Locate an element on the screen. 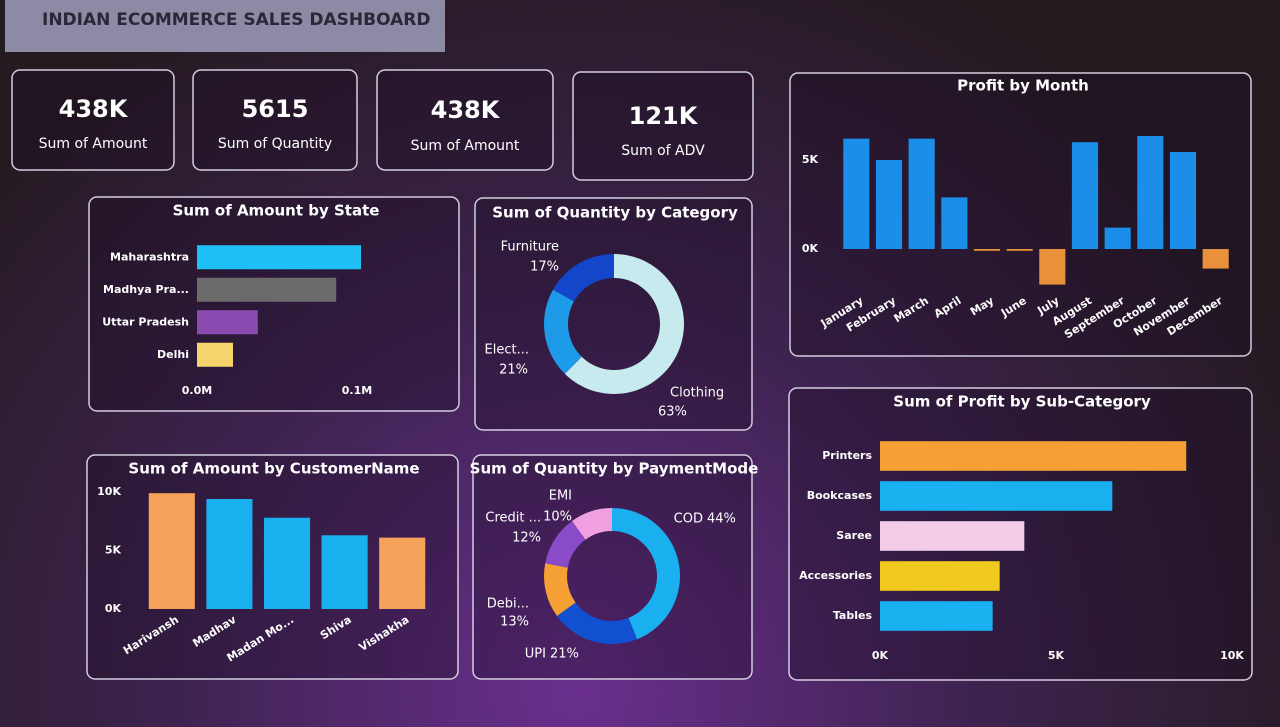  slice-value-label: 17% is located at coordinates (544, 267).